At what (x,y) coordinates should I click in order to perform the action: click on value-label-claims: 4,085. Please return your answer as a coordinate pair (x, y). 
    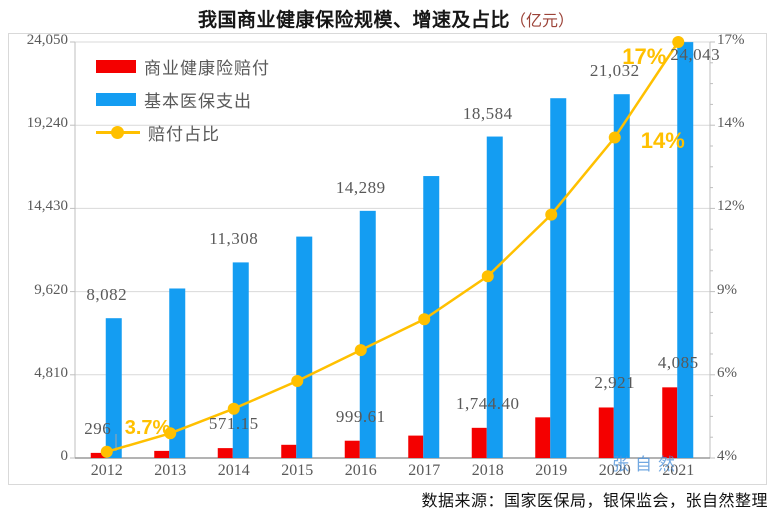
    Looking at the image, I should click on (678, 363).